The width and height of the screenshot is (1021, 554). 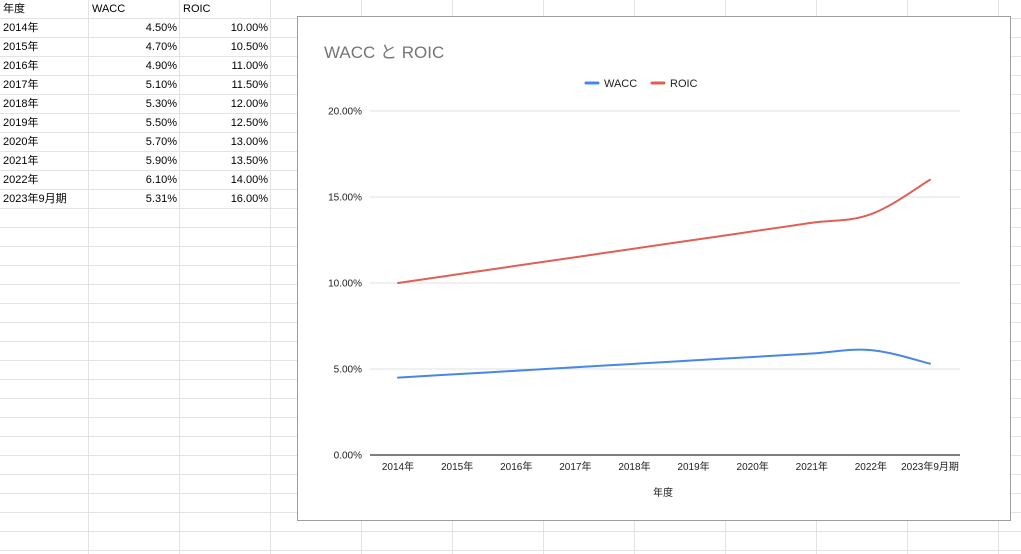 I want to click on wacc-cell: 5.70%, so click(x=161, y=142).